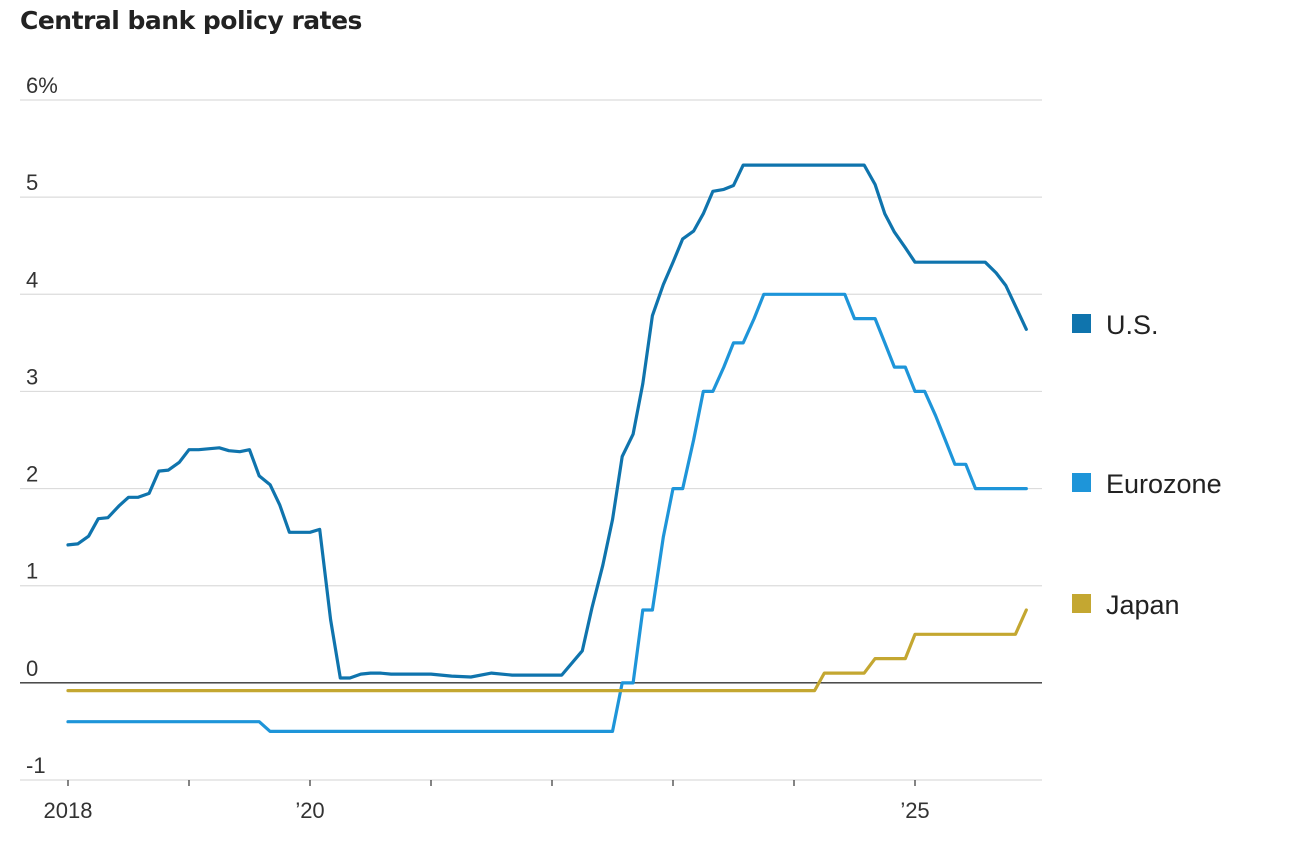 The image size is (1314, 846). Describe the element at coordinates (32, 376) in the screenshot. I see `y-tick-label: 3` at that location.